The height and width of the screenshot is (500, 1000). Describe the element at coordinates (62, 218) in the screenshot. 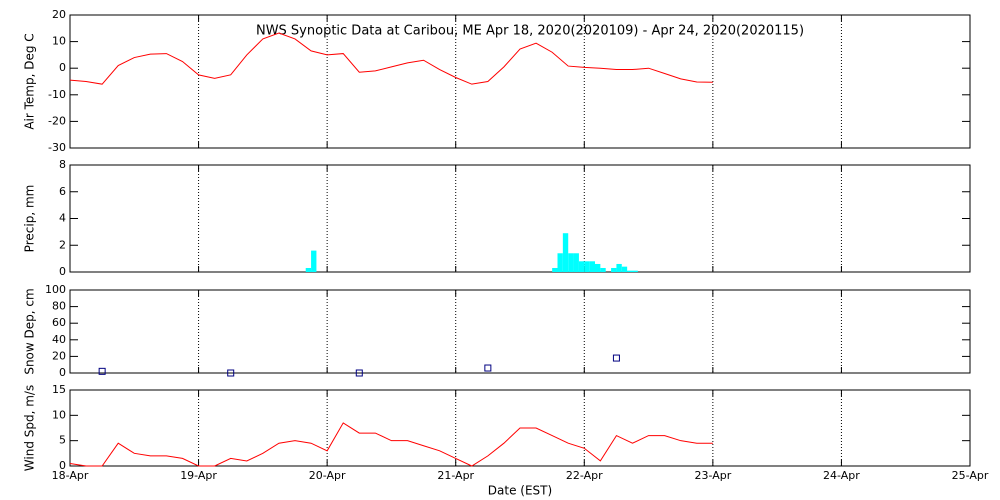

I see `y-tick-label: 4` at that location.